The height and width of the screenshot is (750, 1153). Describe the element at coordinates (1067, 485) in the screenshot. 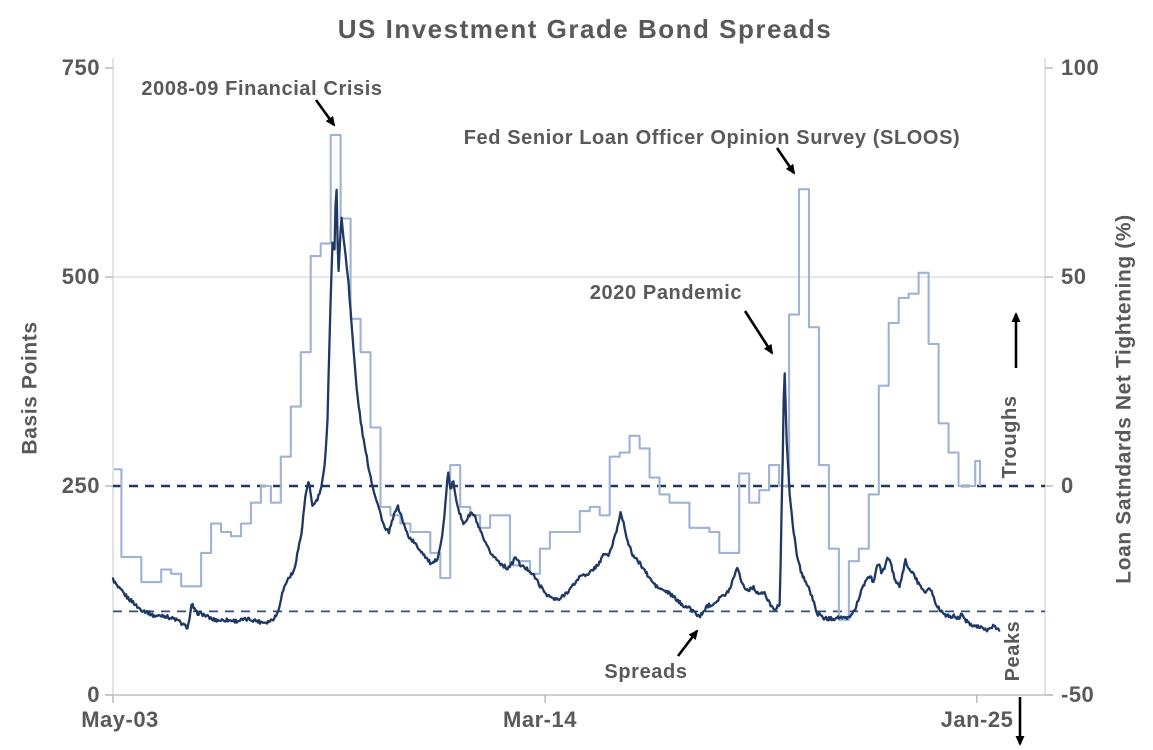

I see `right-axis-tick-0: 0` at that location.